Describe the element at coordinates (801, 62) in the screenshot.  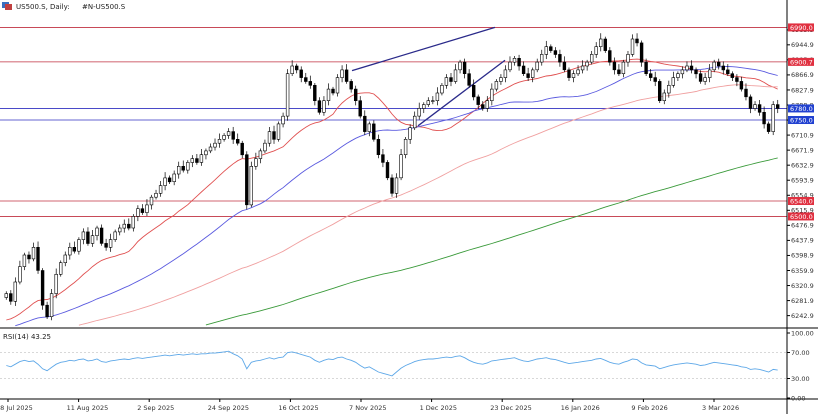
I see `level-badge-text: 6900.7` at that location.